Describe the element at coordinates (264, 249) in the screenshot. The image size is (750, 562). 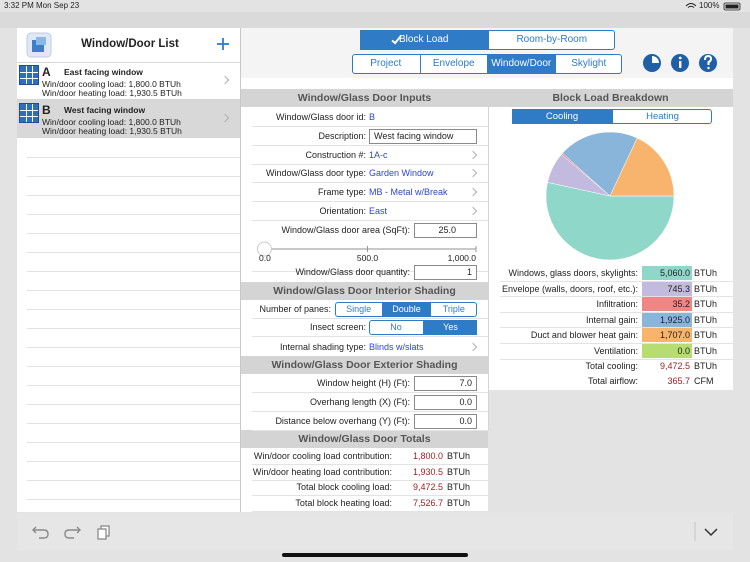
I see `slider-thumb` at that location.